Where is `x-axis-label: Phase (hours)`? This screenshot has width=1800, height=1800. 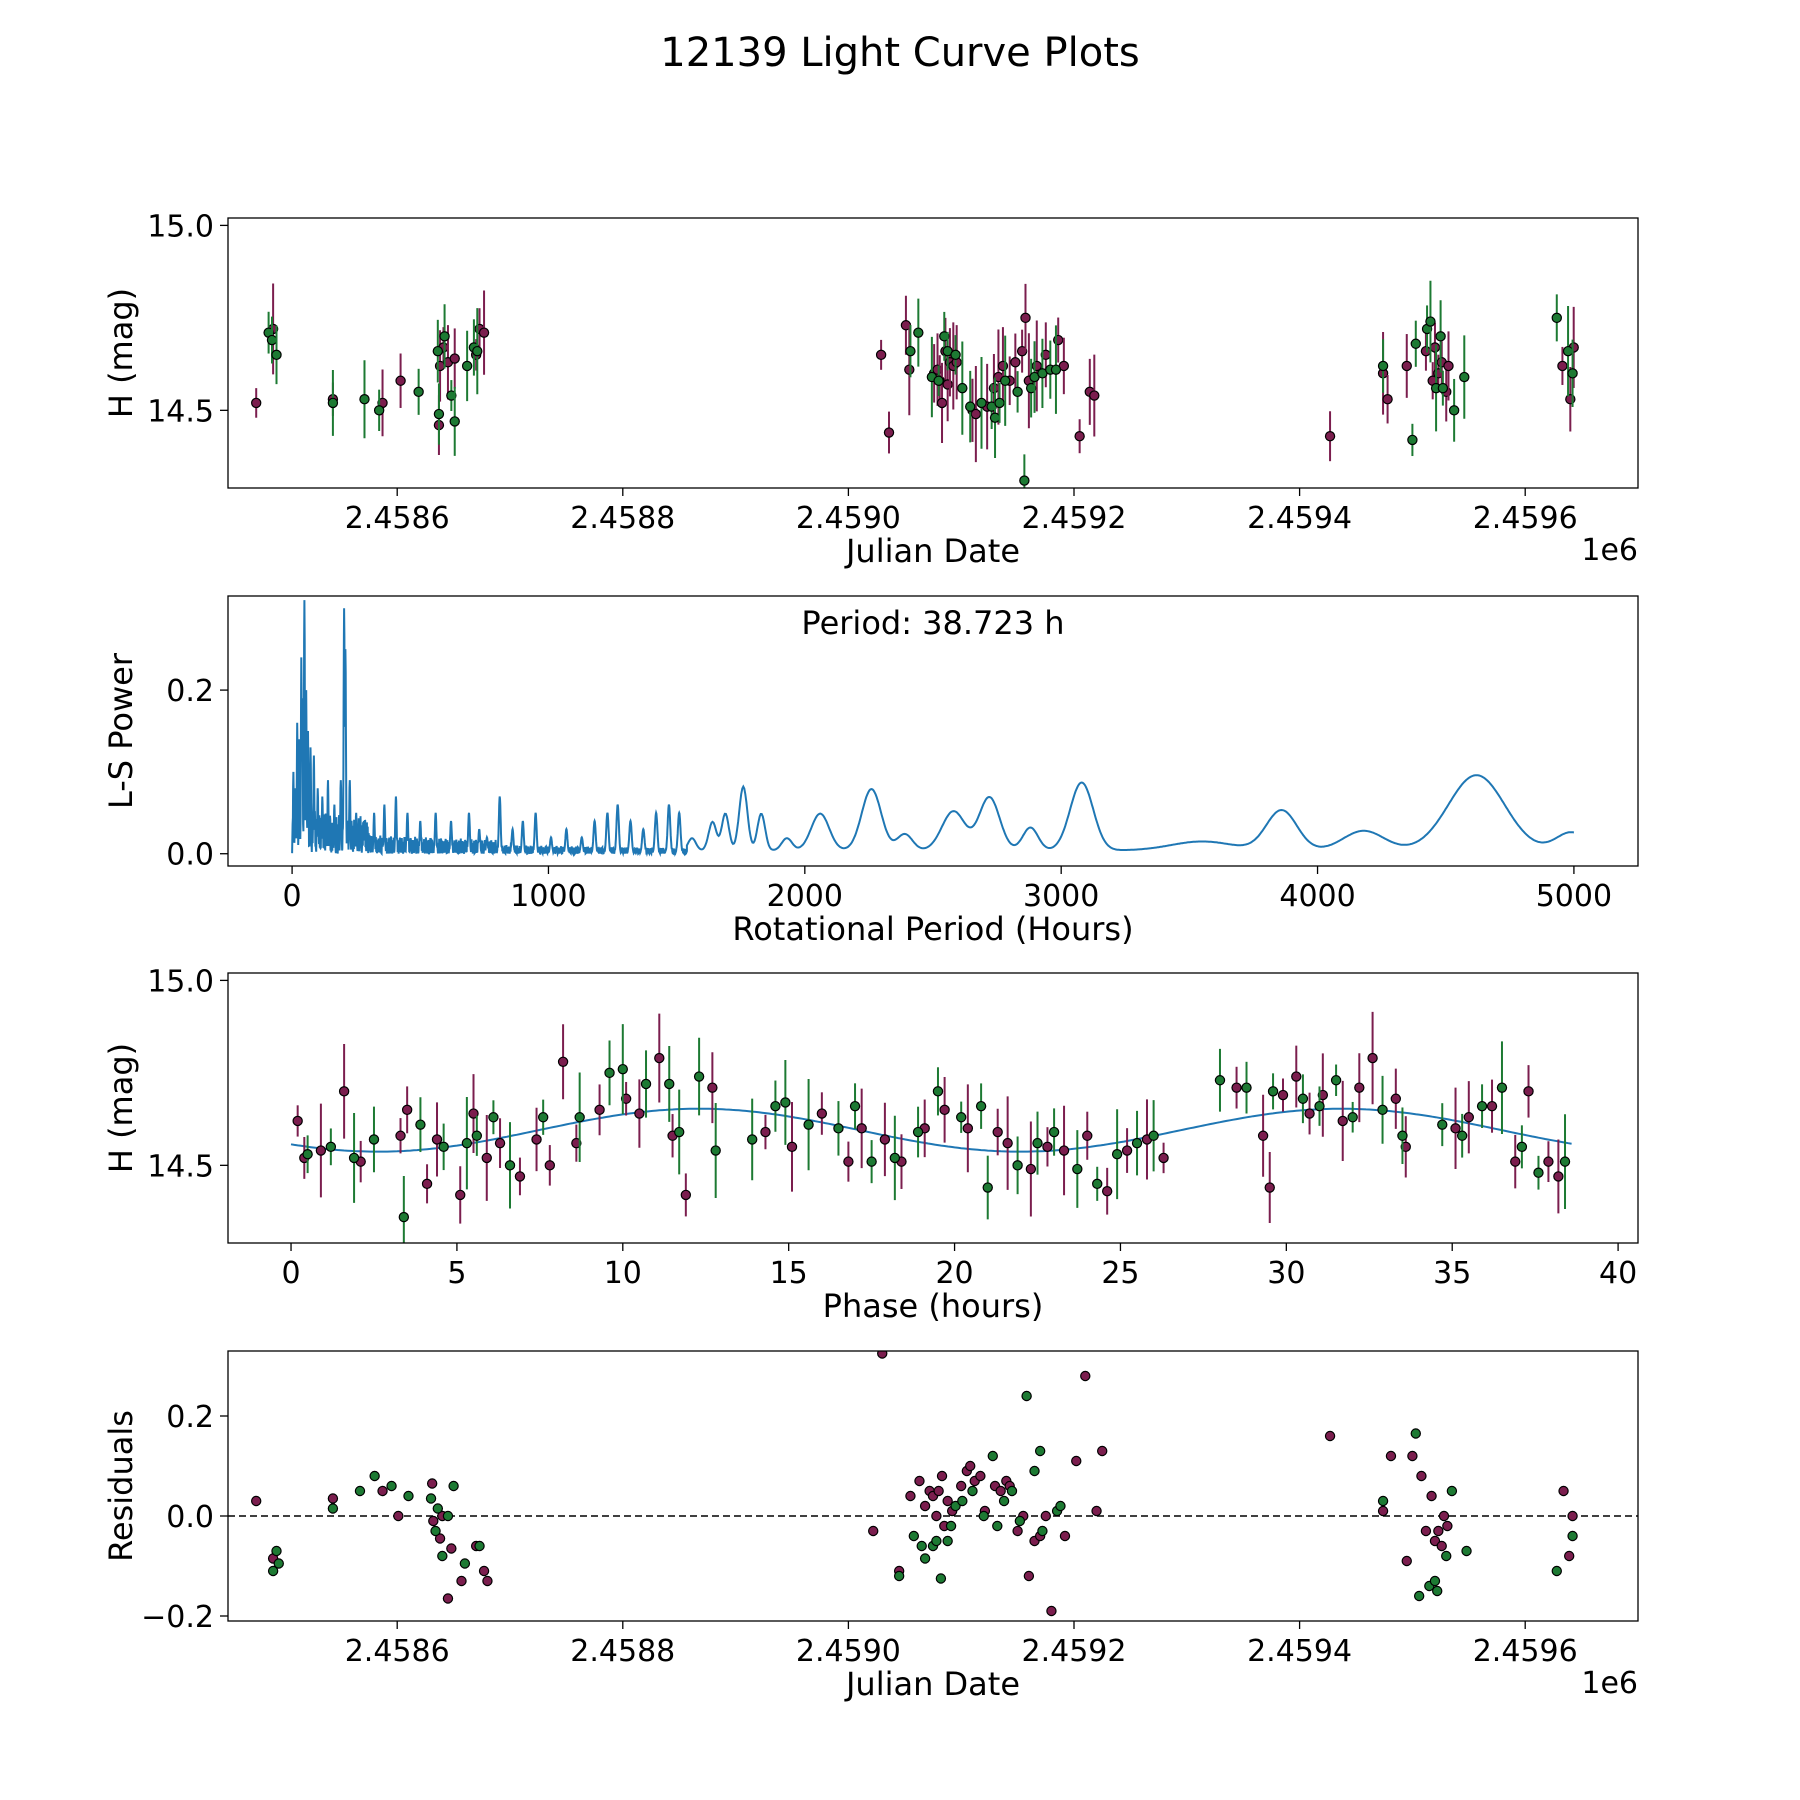 x-axis-label: Phase (hours) is located at coordinates (933, 1306).